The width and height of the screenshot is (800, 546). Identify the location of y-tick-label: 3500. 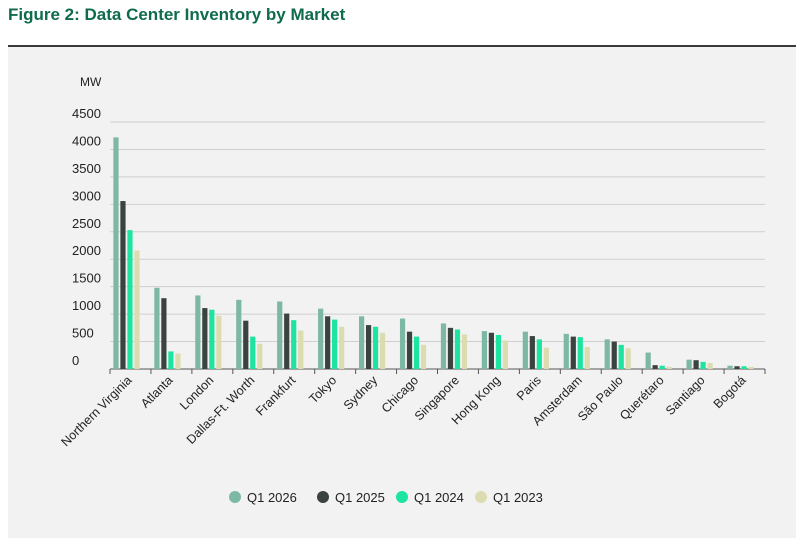
(86, 168).